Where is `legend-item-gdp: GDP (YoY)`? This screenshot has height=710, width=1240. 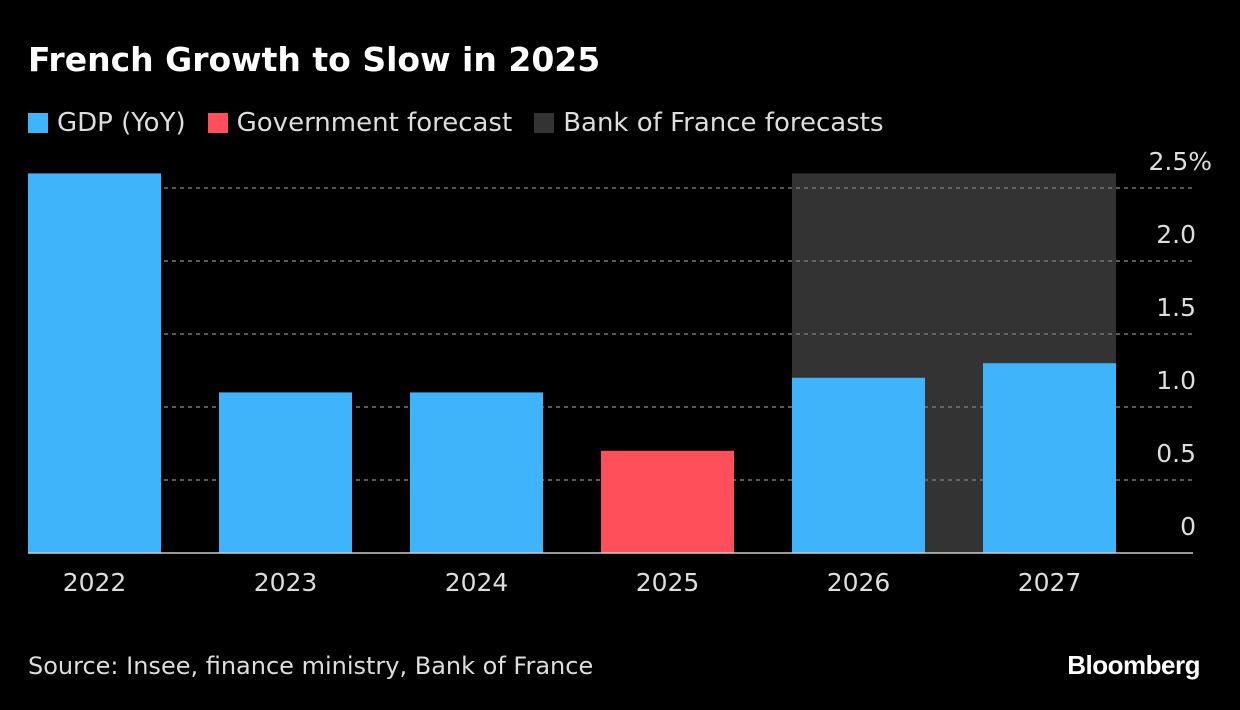
legend-item-gdp: GDP (YoY) is located at coordinates (107, 123).